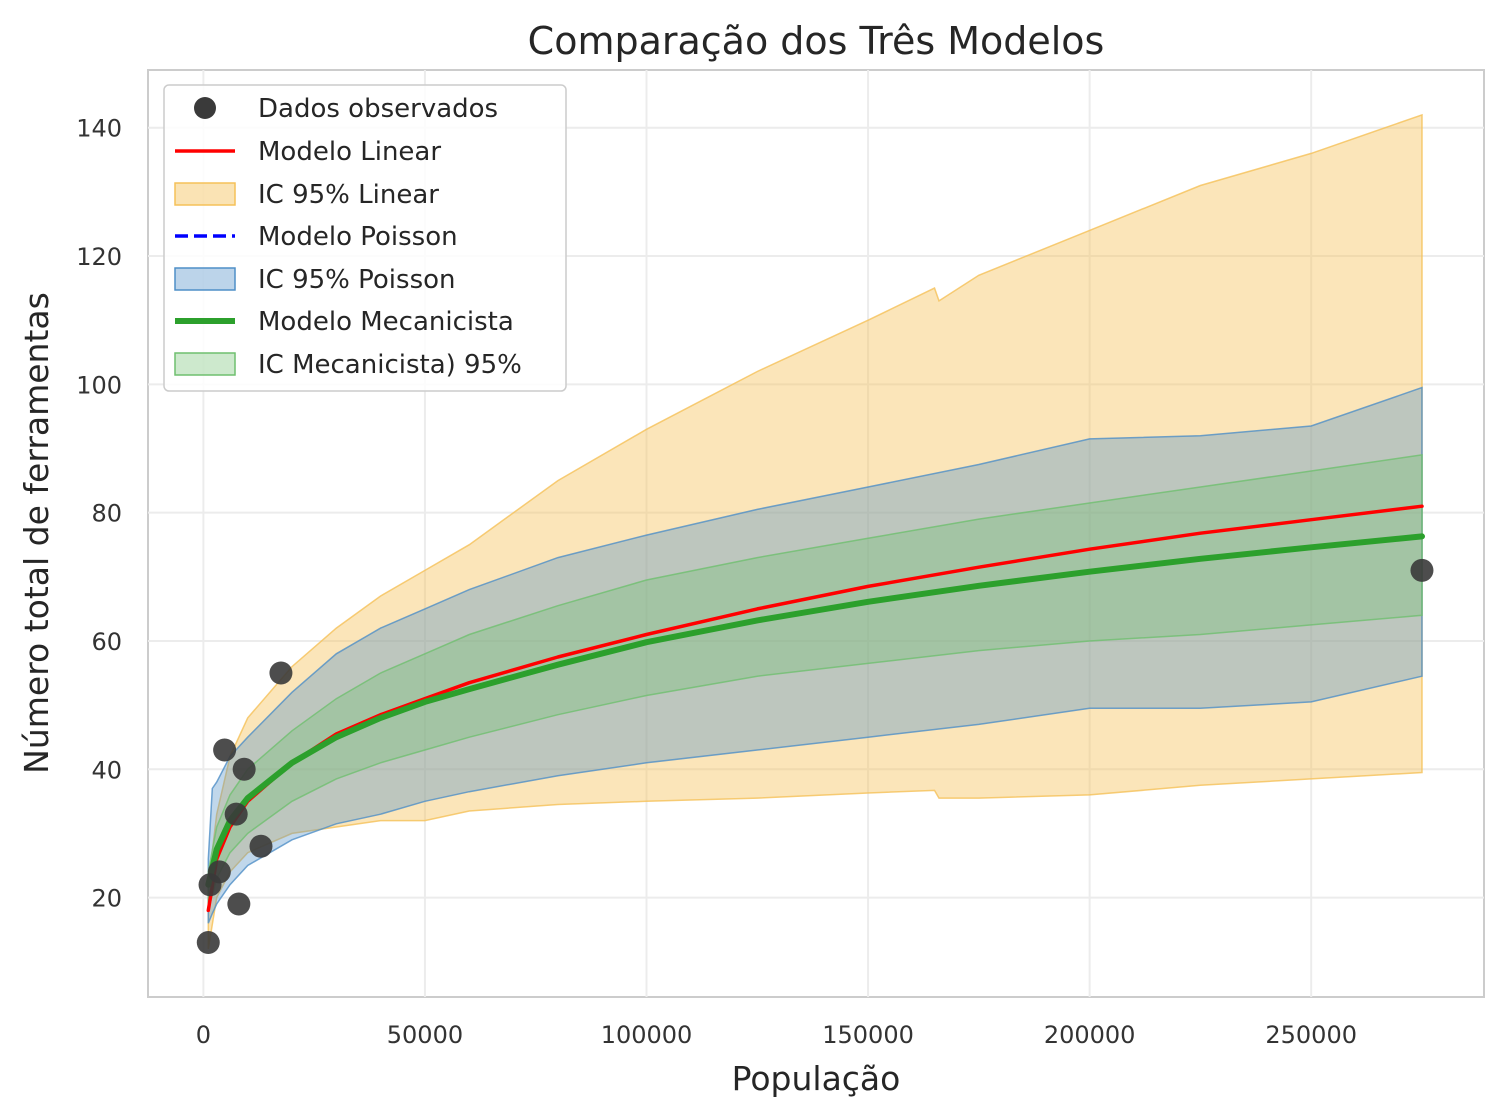  What do you see at coordinates (868, 1035) in the screenshot?
I see `x-tick-label: 150000` at bounding box center [868, 1035].